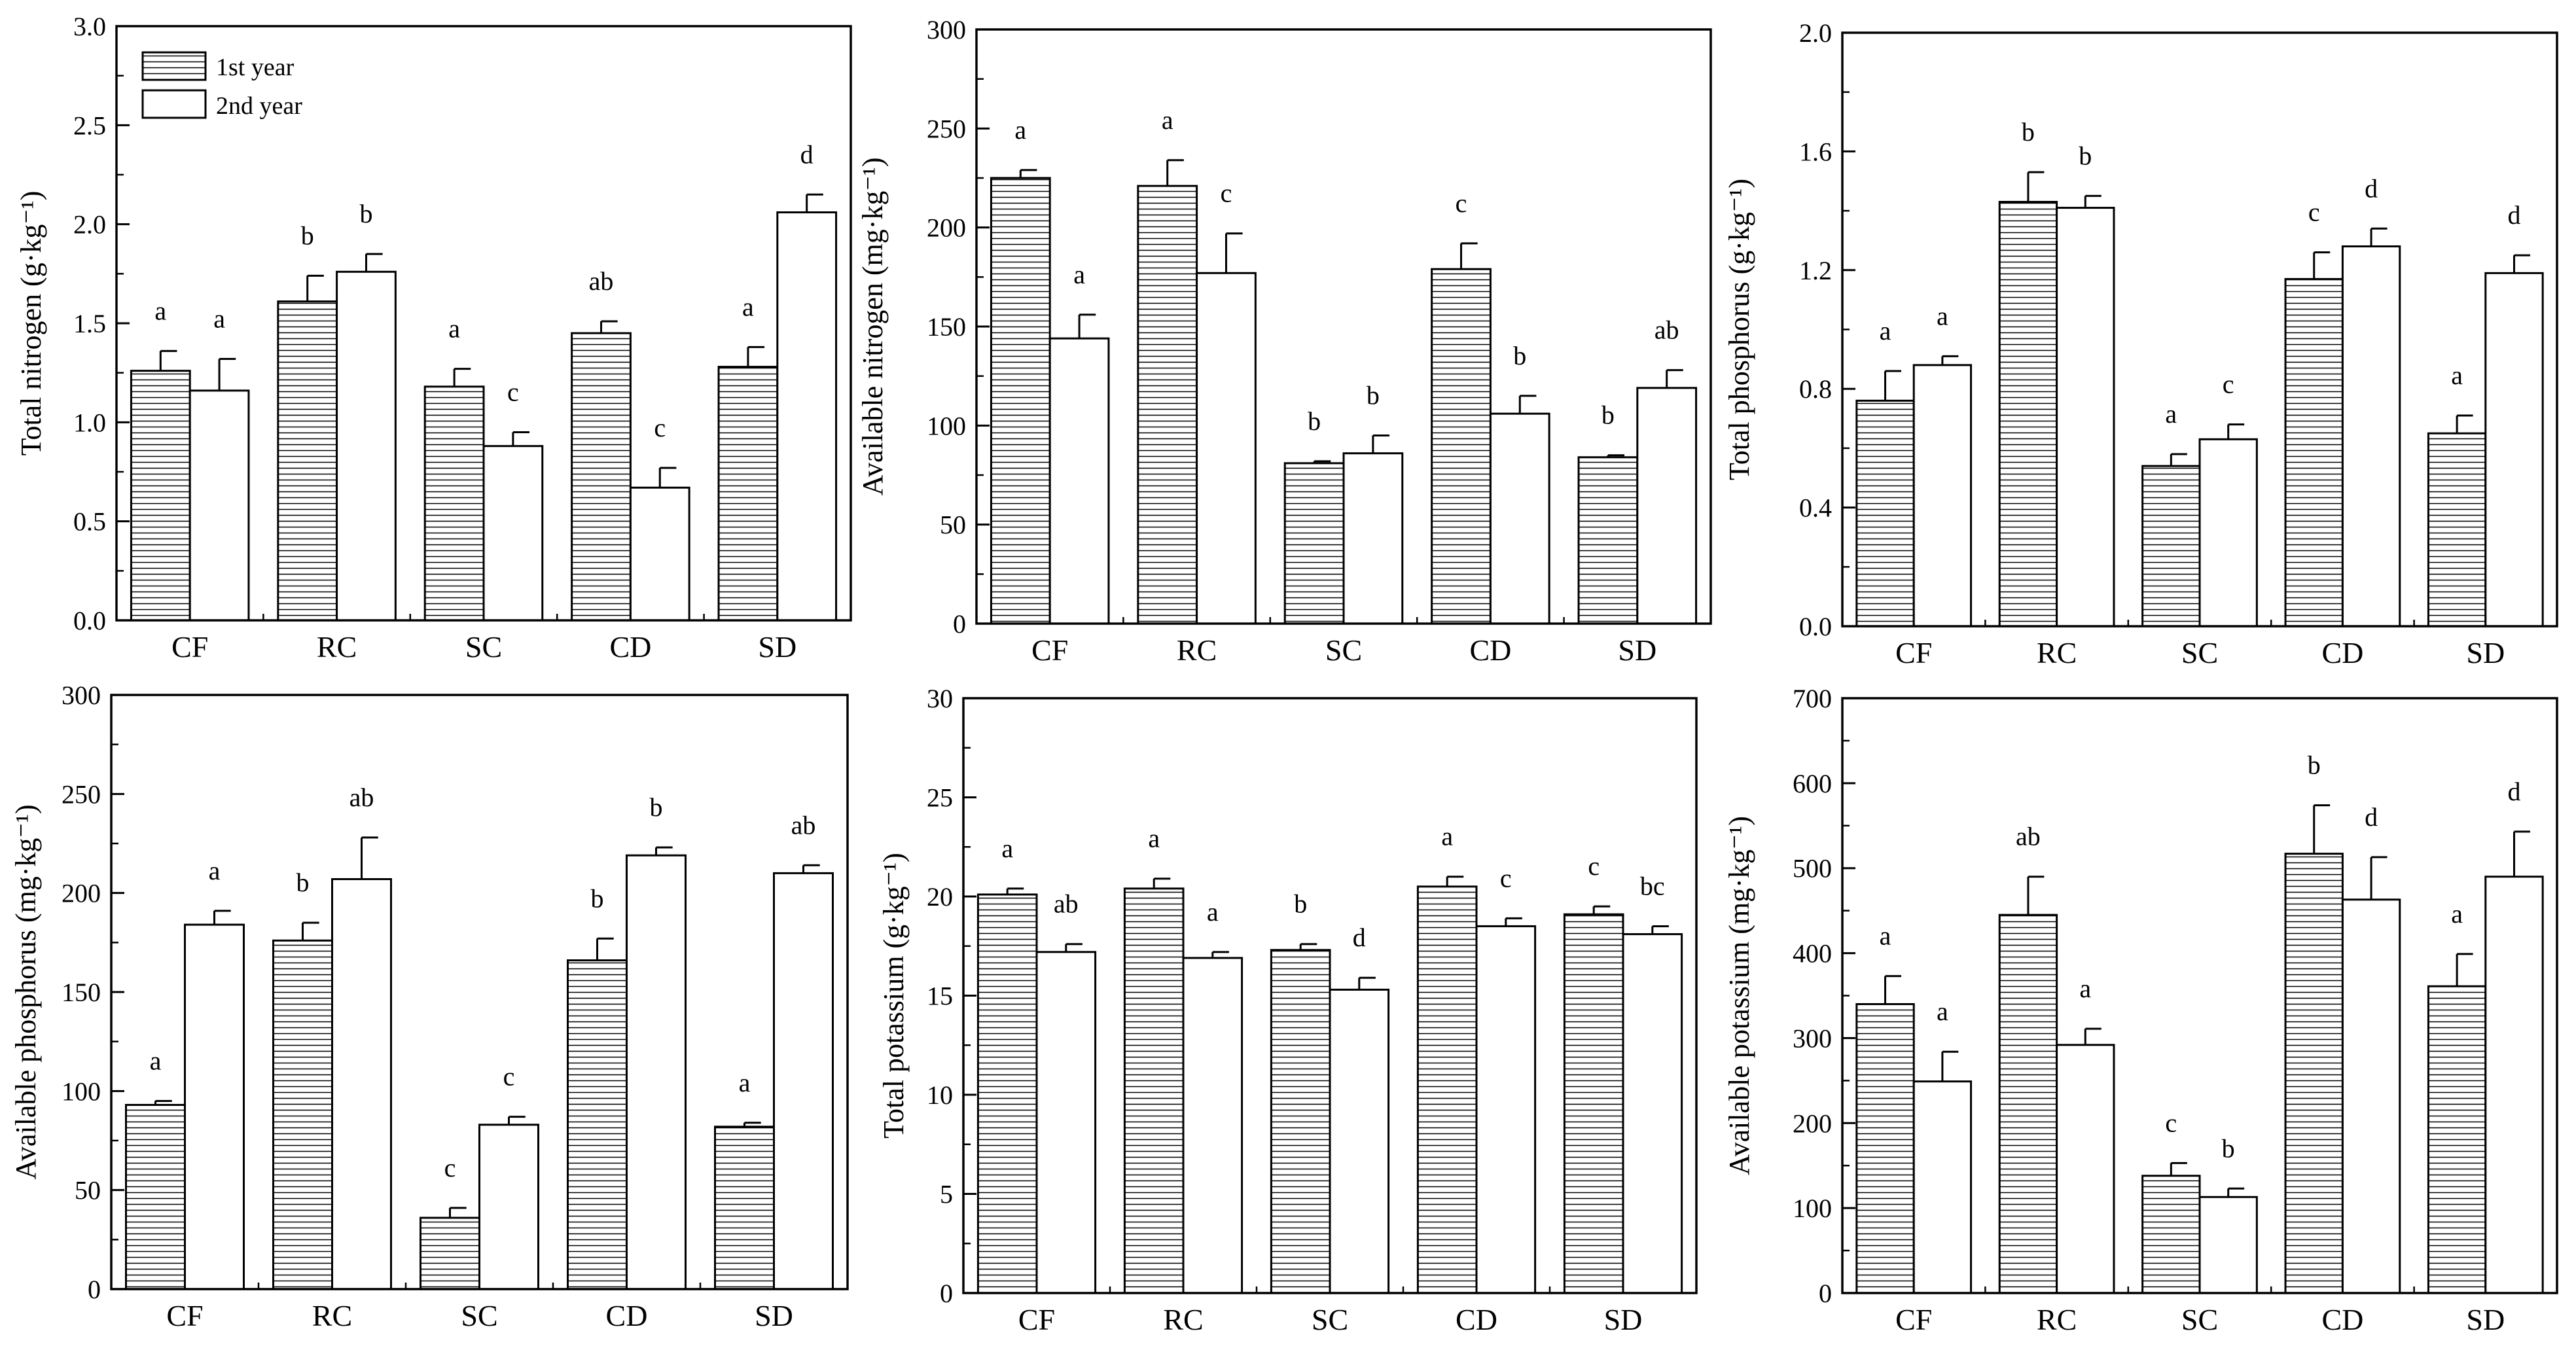  What do you see at coordinates (1652, 885) in the screenshot?
I see `significance-label-sd-2nd-year: bc` at bounding box center [1652, 885].